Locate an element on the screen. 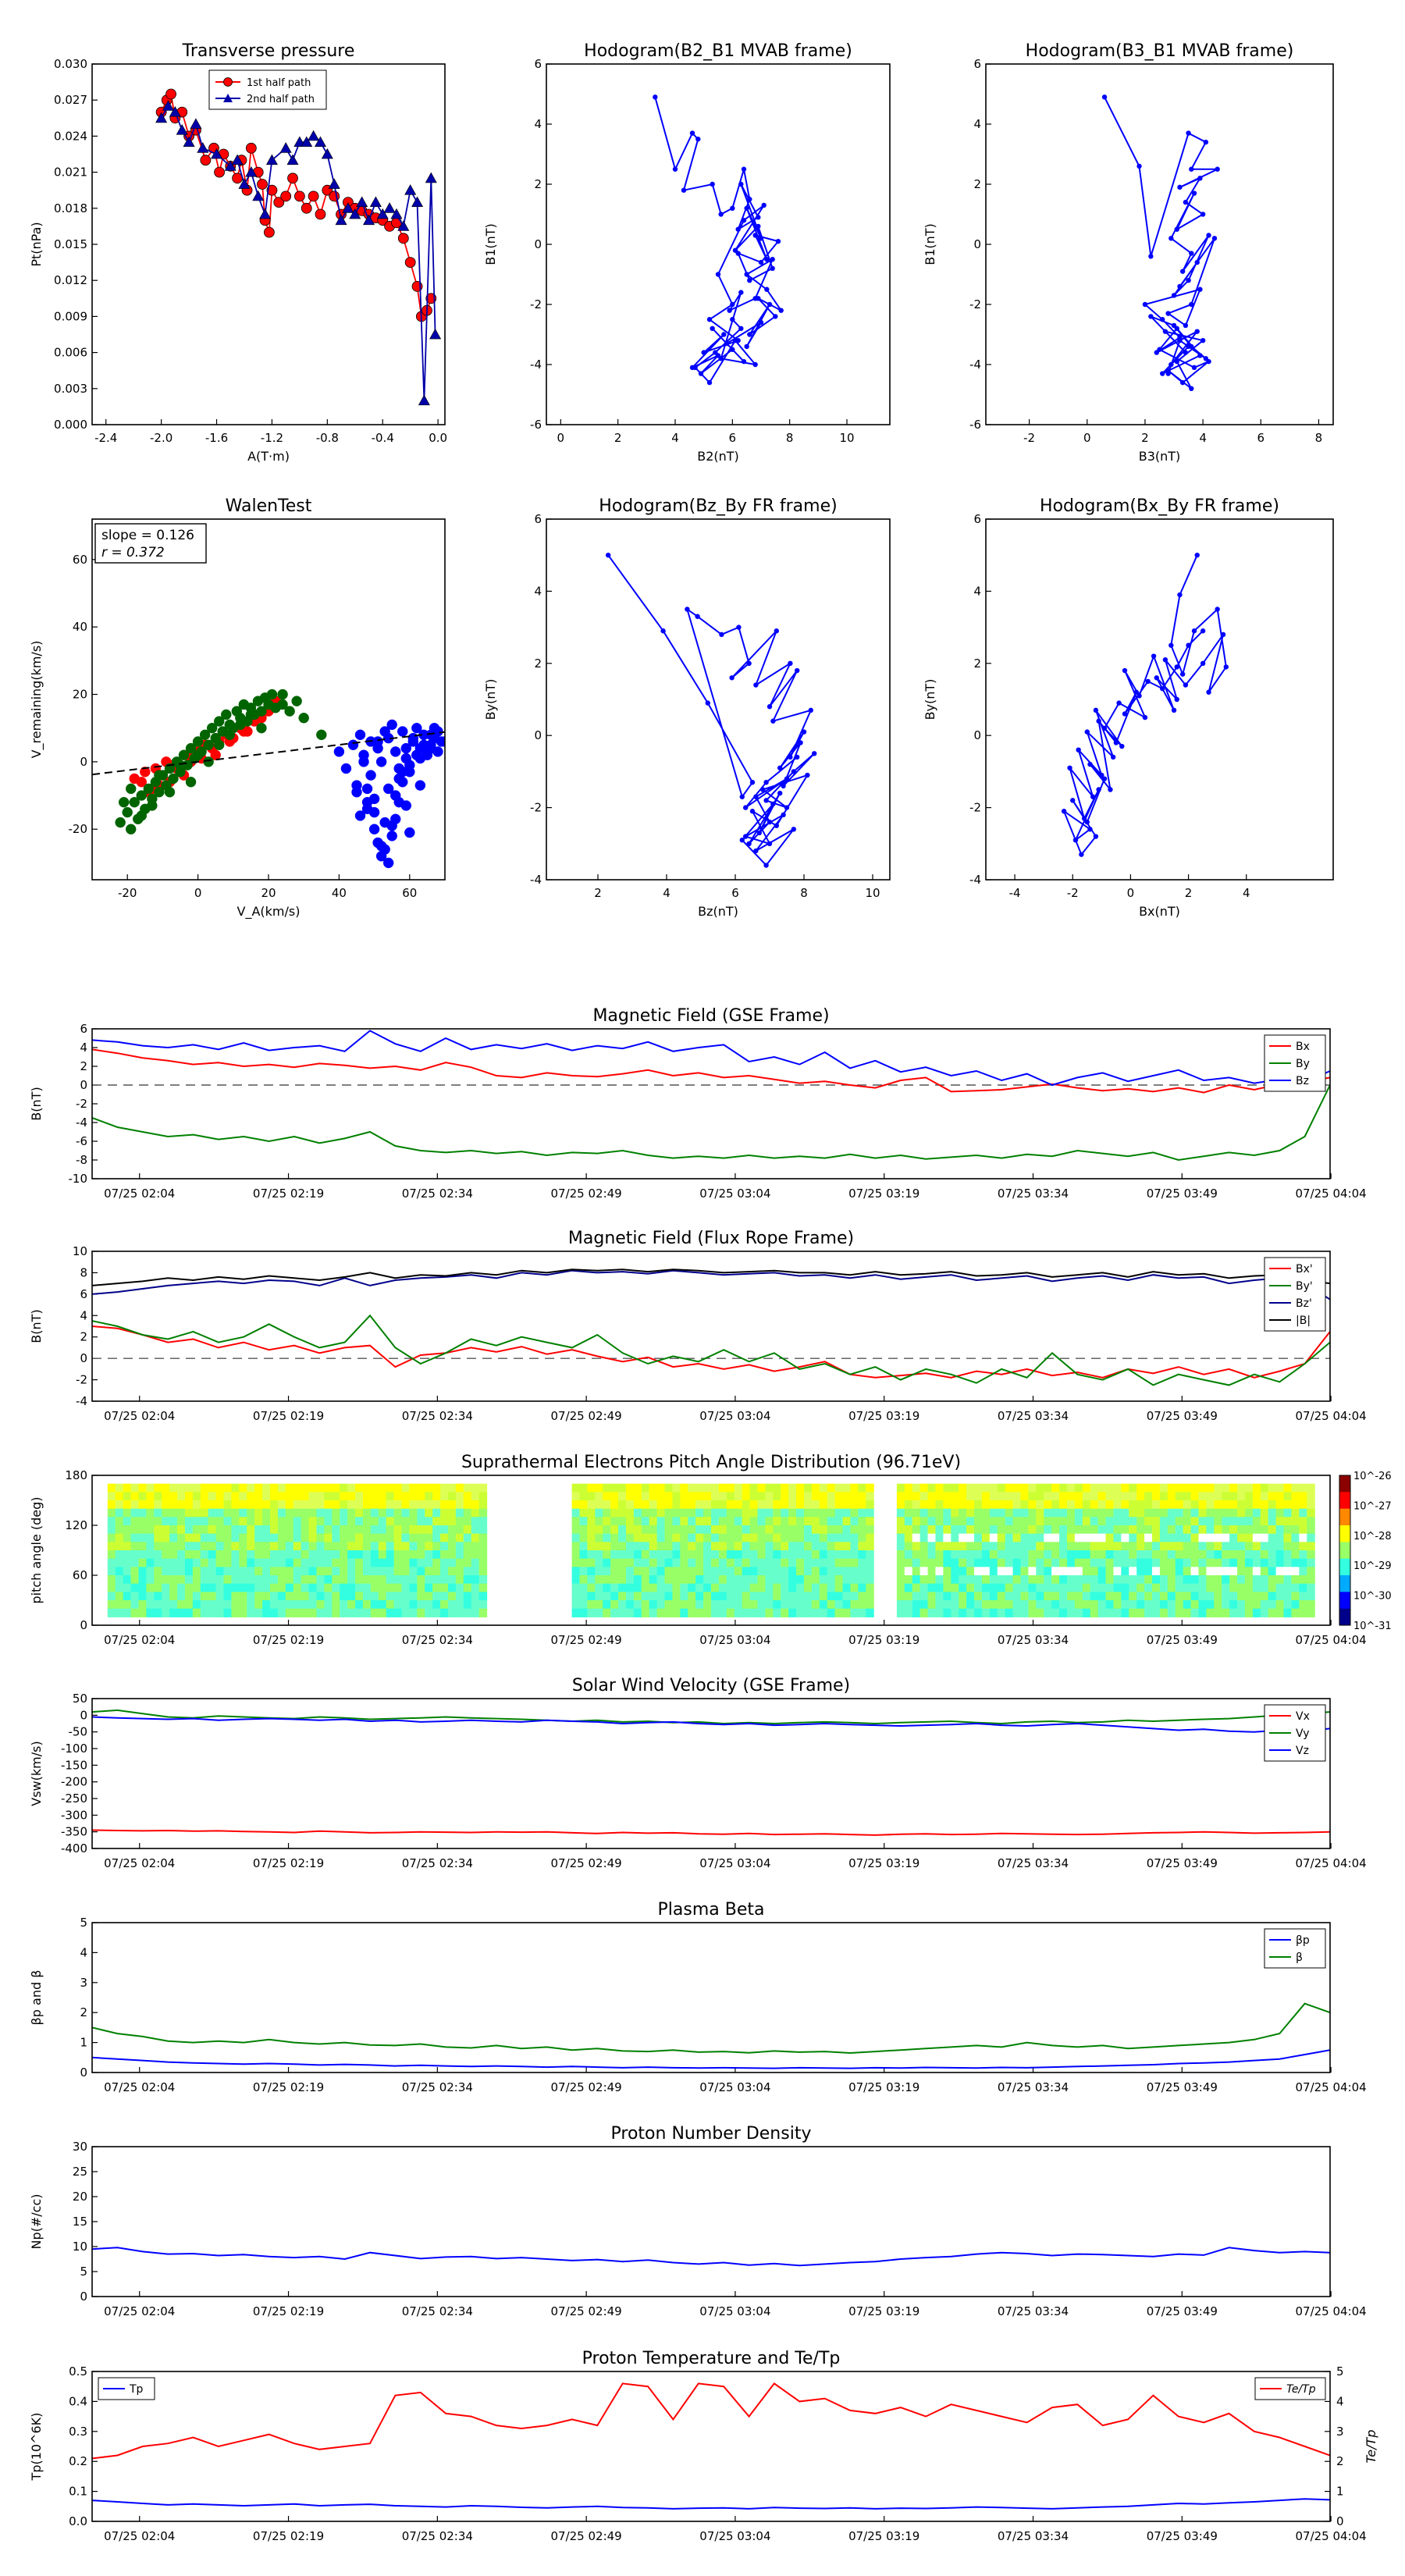 Image resolution: width=1405 pixels, height=2576 pixels. legend-marker-first-half is located at coordinates (228, 82).